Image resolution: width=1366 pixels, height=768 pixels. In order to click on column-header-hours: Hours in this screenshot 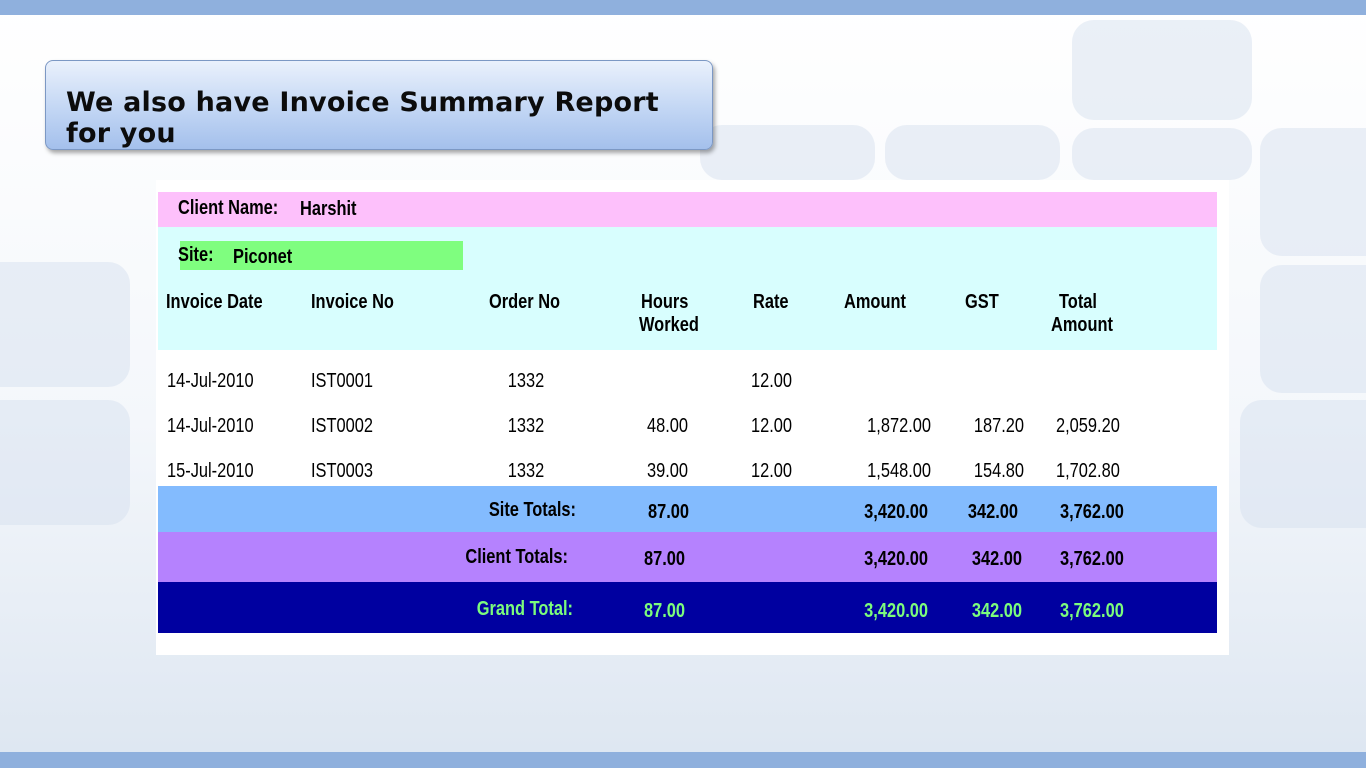, I will do `click(665, 302)`.